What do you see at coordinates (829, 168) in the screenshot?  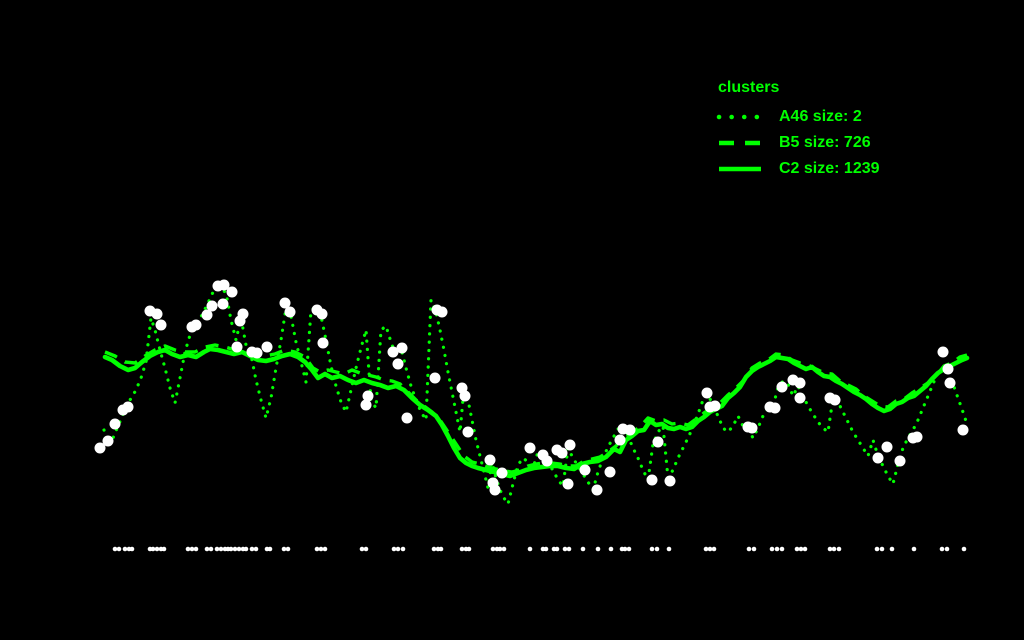 I see `legend-item-label: C2 size: 1239` at bounding box center [829, 168].